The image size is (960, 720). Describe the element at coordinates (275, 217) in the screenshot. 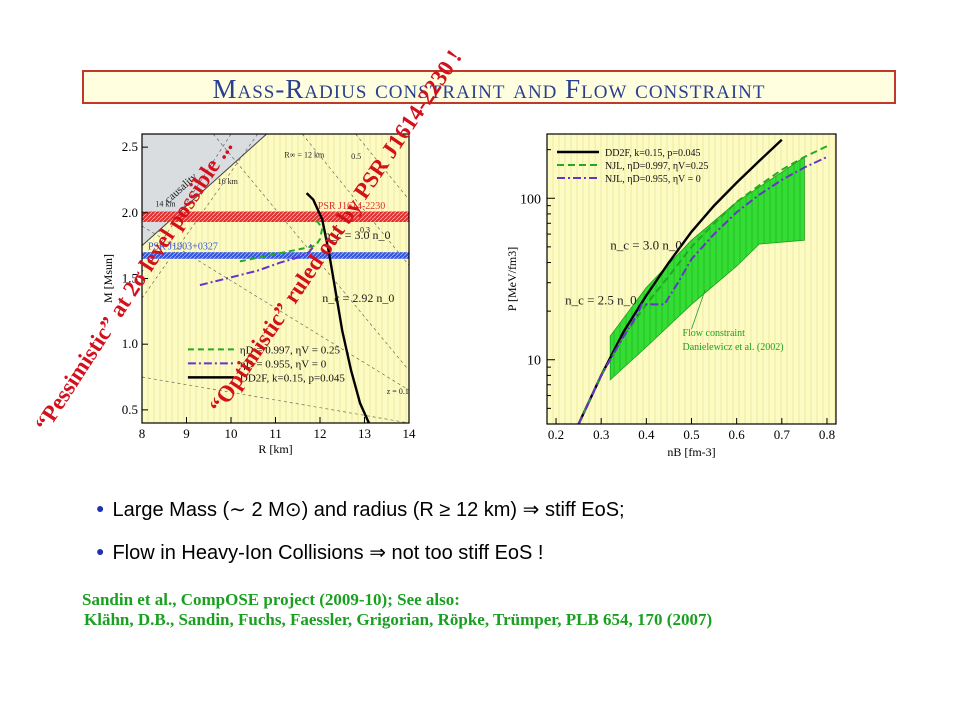

I see `psr-j1614-band` at that location.